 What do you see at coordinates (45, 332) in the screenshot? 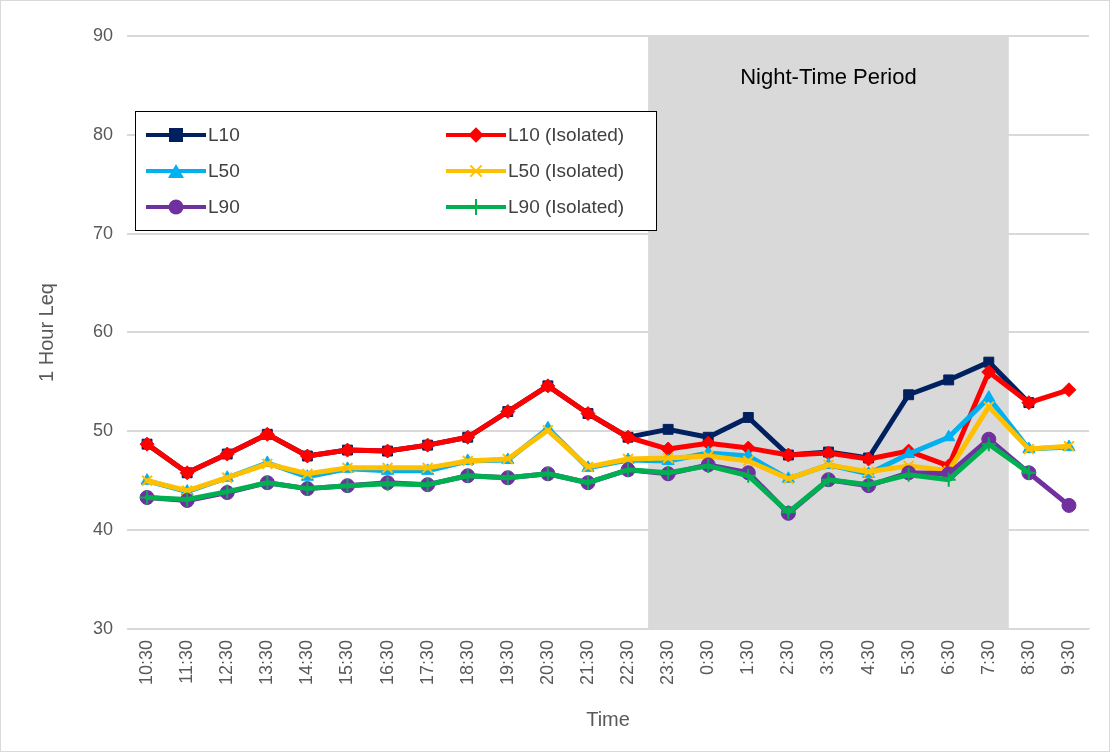
I see `y-axis-title: 1 Hour Leq` at bounding box center [45, 332].